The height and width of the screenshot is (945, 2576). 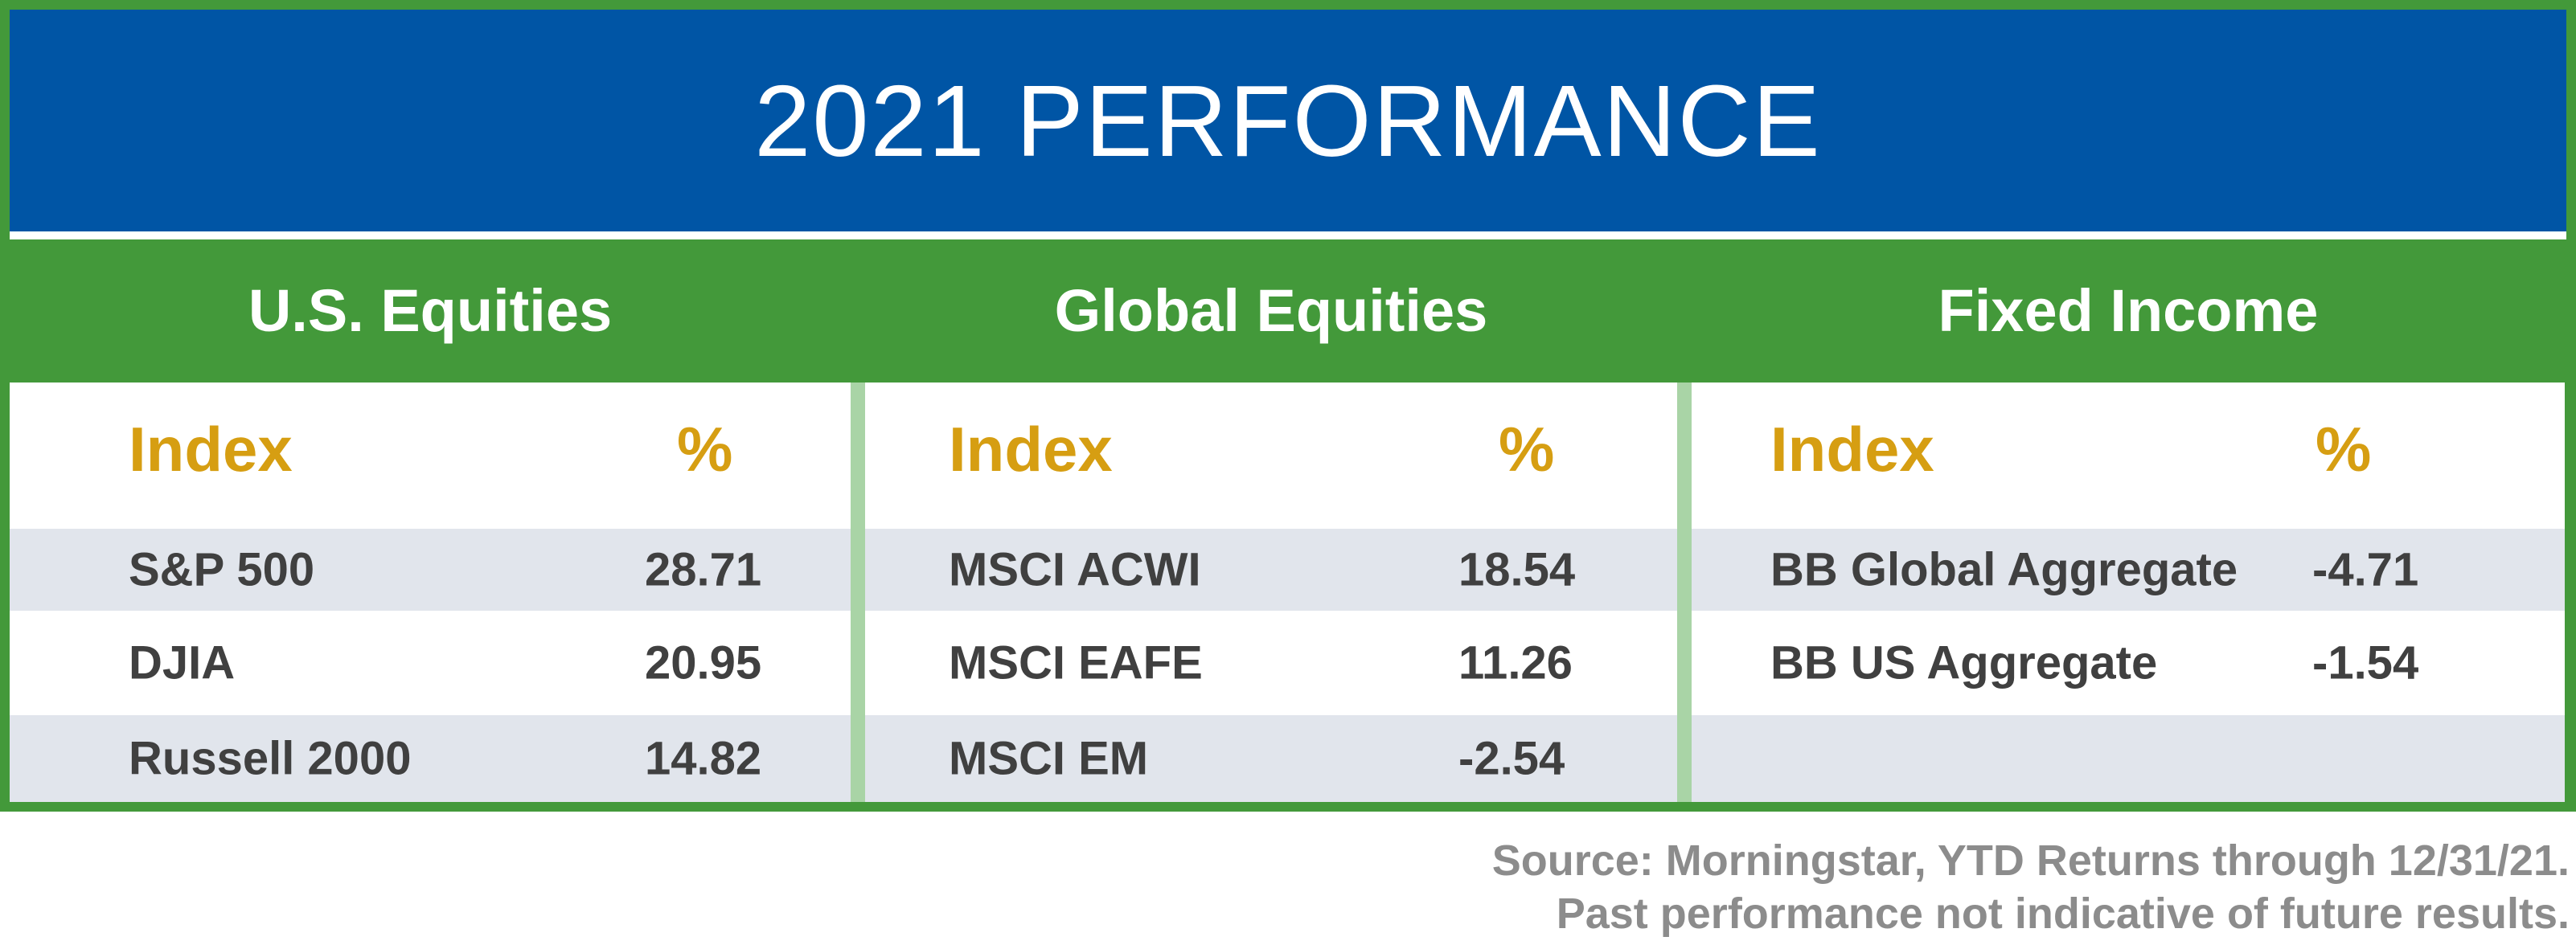 What do you see at coordinates (1049, 759) in the screenshot?
I see `index-name: MSCI EM` at bounding box center [1049, 759].